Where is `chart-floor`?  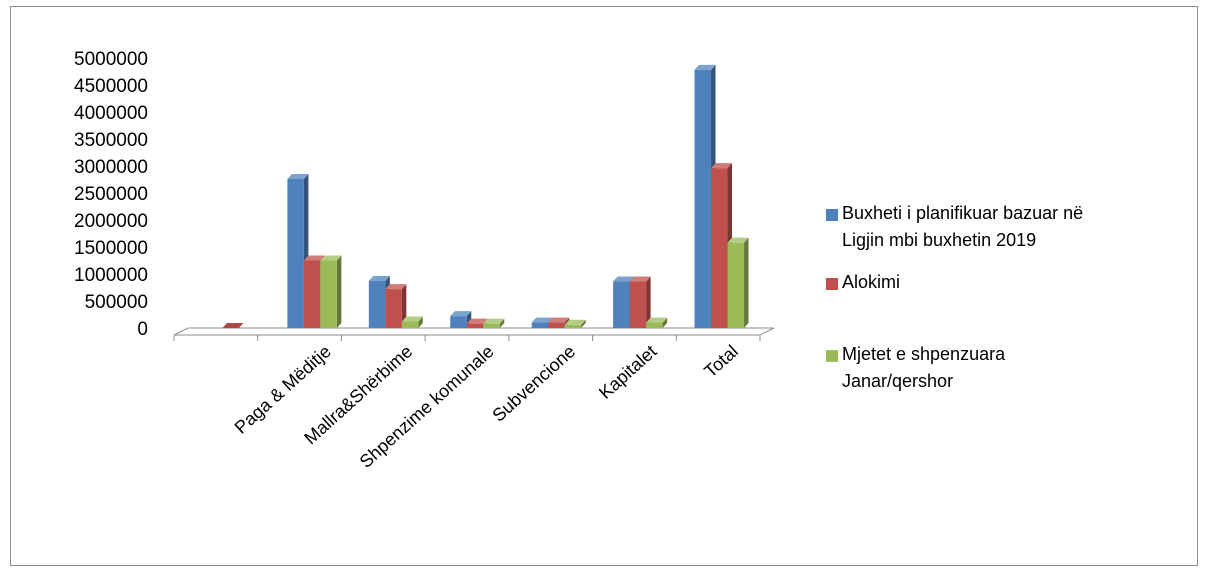
chart-floor is located at coordinates (474, 334).